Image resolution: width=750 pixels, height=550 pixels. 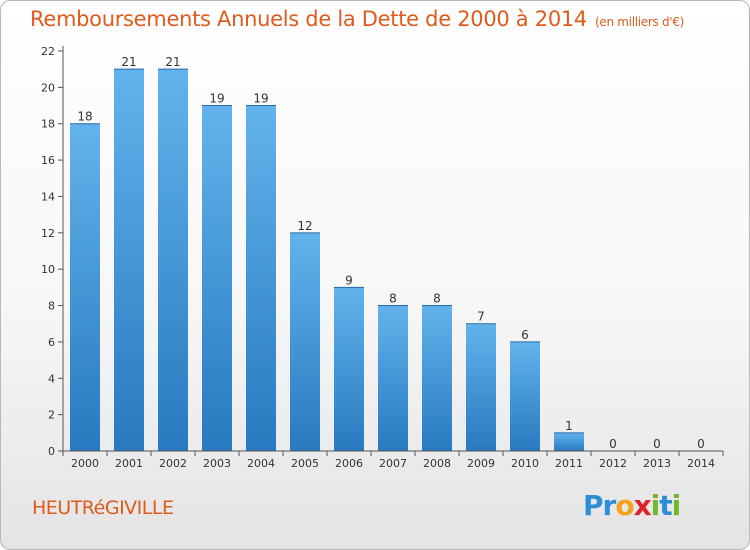 What do you see at coordinates (217, 278) in the screenshot?
I see `bar-2003` at bounding box center [217, 278].